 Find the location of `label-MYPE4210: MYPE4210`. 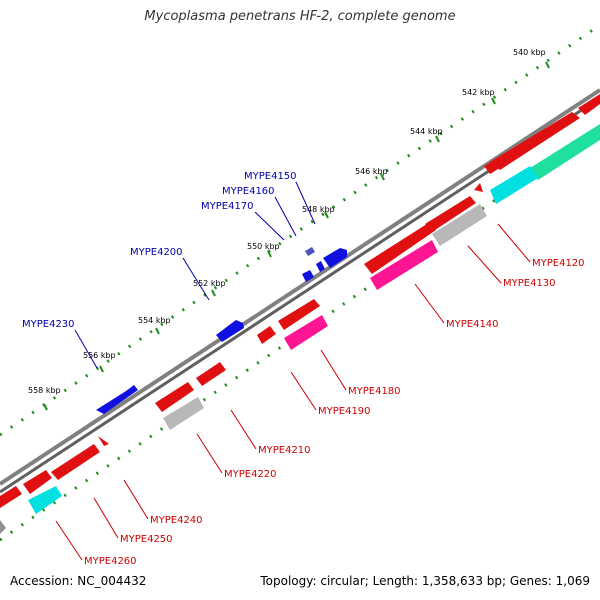

label-MYPE4210: MYPE4210 is located at coordinates (284, 450).